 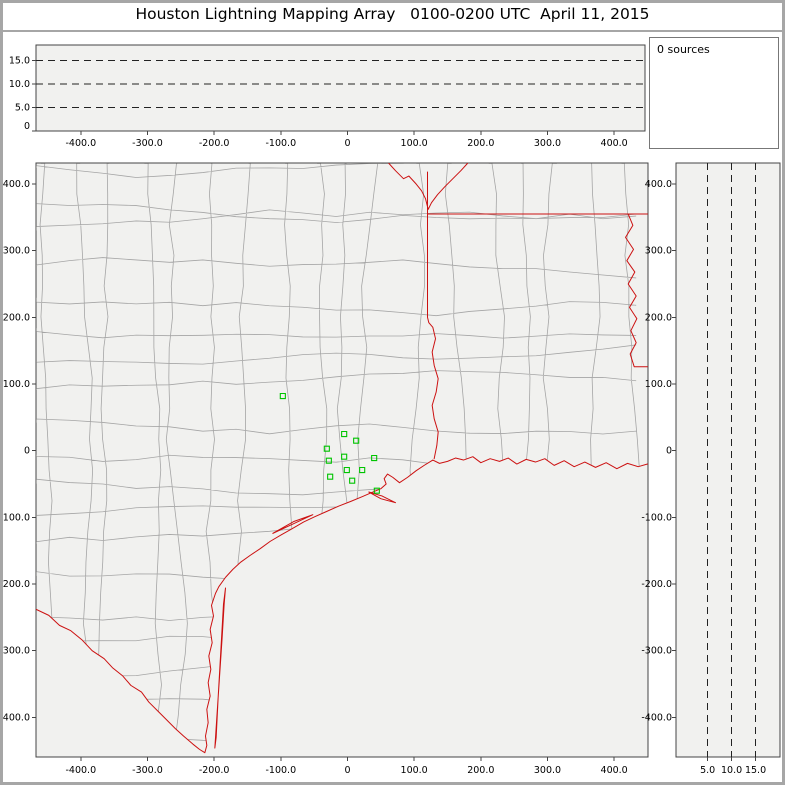 What do you see at coordinates (714, 93) in the screenshot?
I see `sources-panel: 0 sources` at bounding box center [714, 93].